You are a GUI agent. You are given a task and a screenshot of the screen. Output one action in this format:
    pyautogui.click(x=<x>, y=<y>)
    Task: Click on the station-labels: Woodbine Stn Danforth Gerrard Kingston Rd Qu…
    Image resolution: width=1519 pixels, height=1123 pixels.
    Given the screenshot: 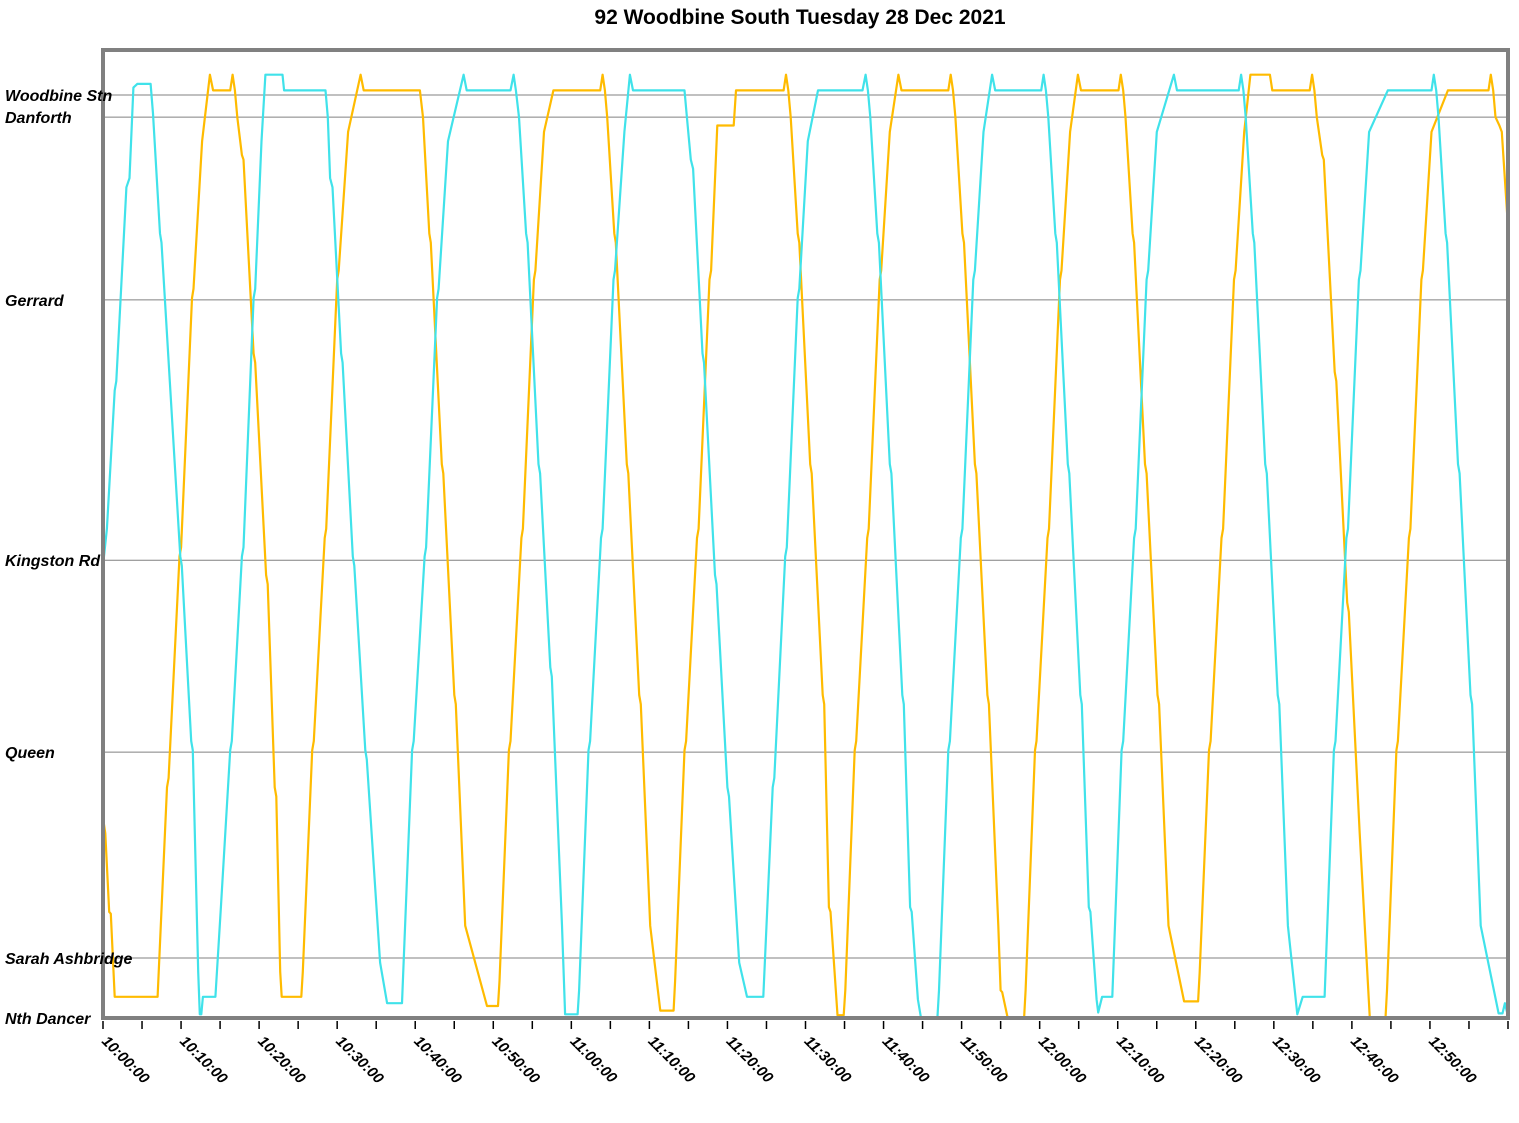 What is the action you would take?
    pyautogui.click(x=69, y=558)
    